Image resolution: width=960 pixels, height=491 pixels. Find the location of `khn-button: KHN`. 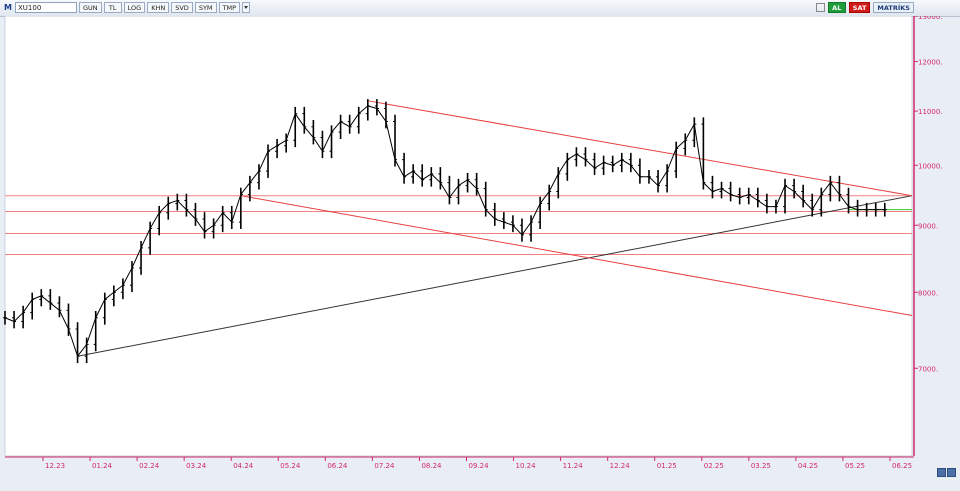

khn-button: KHN is located at coordinates (158, 7).